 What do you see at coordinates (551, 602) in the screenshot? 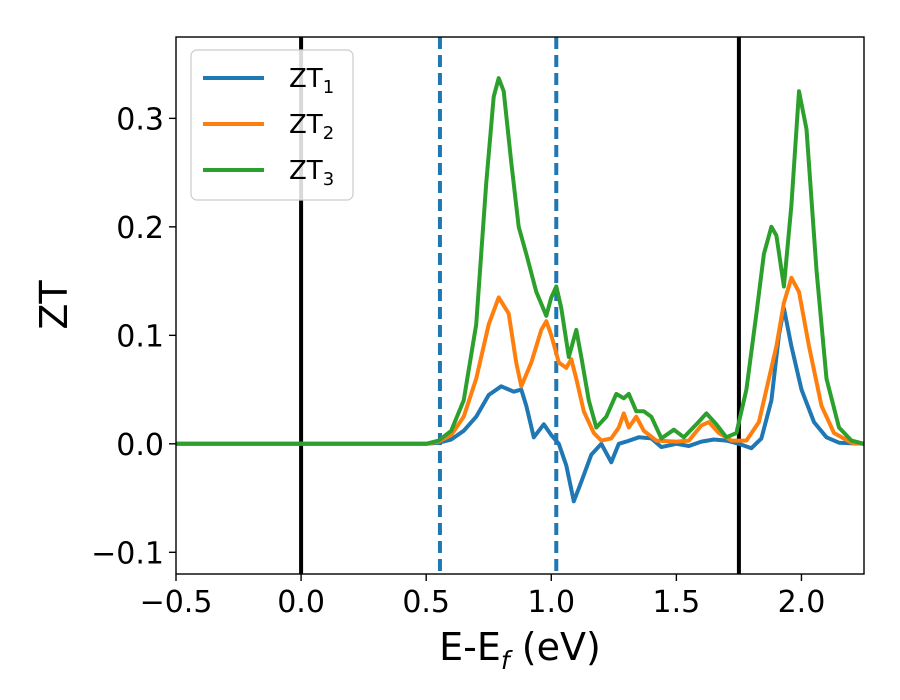
I see `x-tick-label: 1.0` at bounding box center [551, 602].